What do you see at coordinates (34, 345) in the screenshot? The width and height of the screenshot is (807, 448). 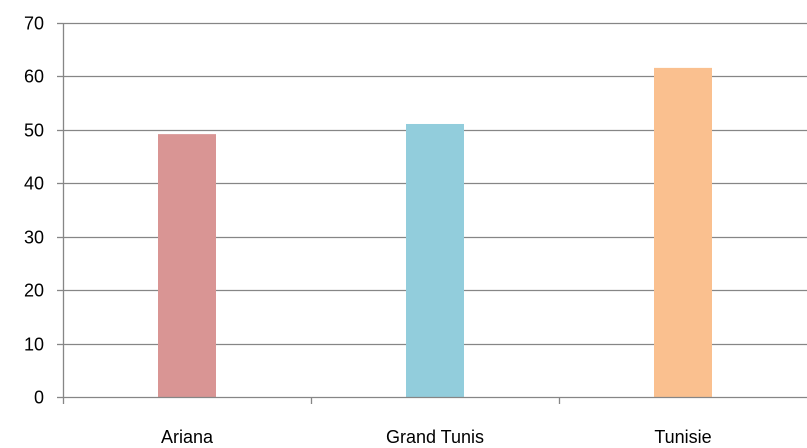 I see `y-tick-label: 10` at bounding box center [34, 345].